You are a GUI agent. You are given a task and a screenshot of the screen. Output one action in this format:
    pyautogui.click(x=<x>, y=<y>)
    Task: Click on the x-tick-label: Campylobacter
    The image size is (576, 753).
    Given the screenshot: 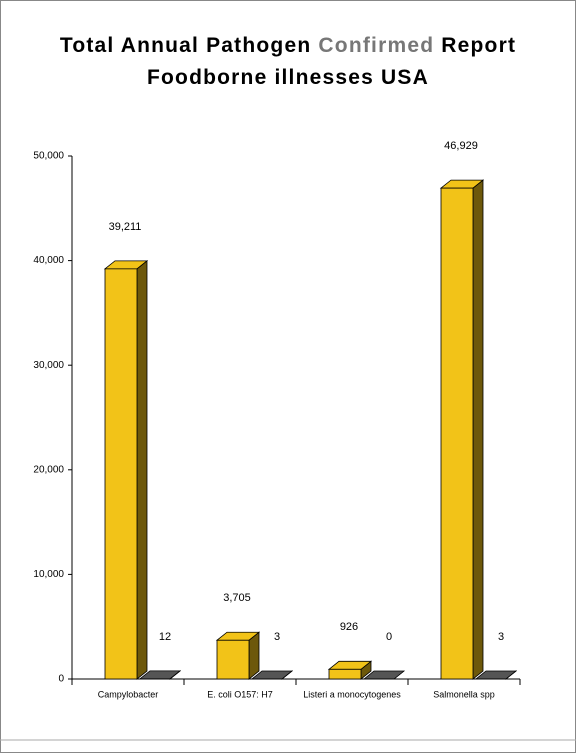 What is the action you would take?
    pyautogui.click(x=128, y=694)
    